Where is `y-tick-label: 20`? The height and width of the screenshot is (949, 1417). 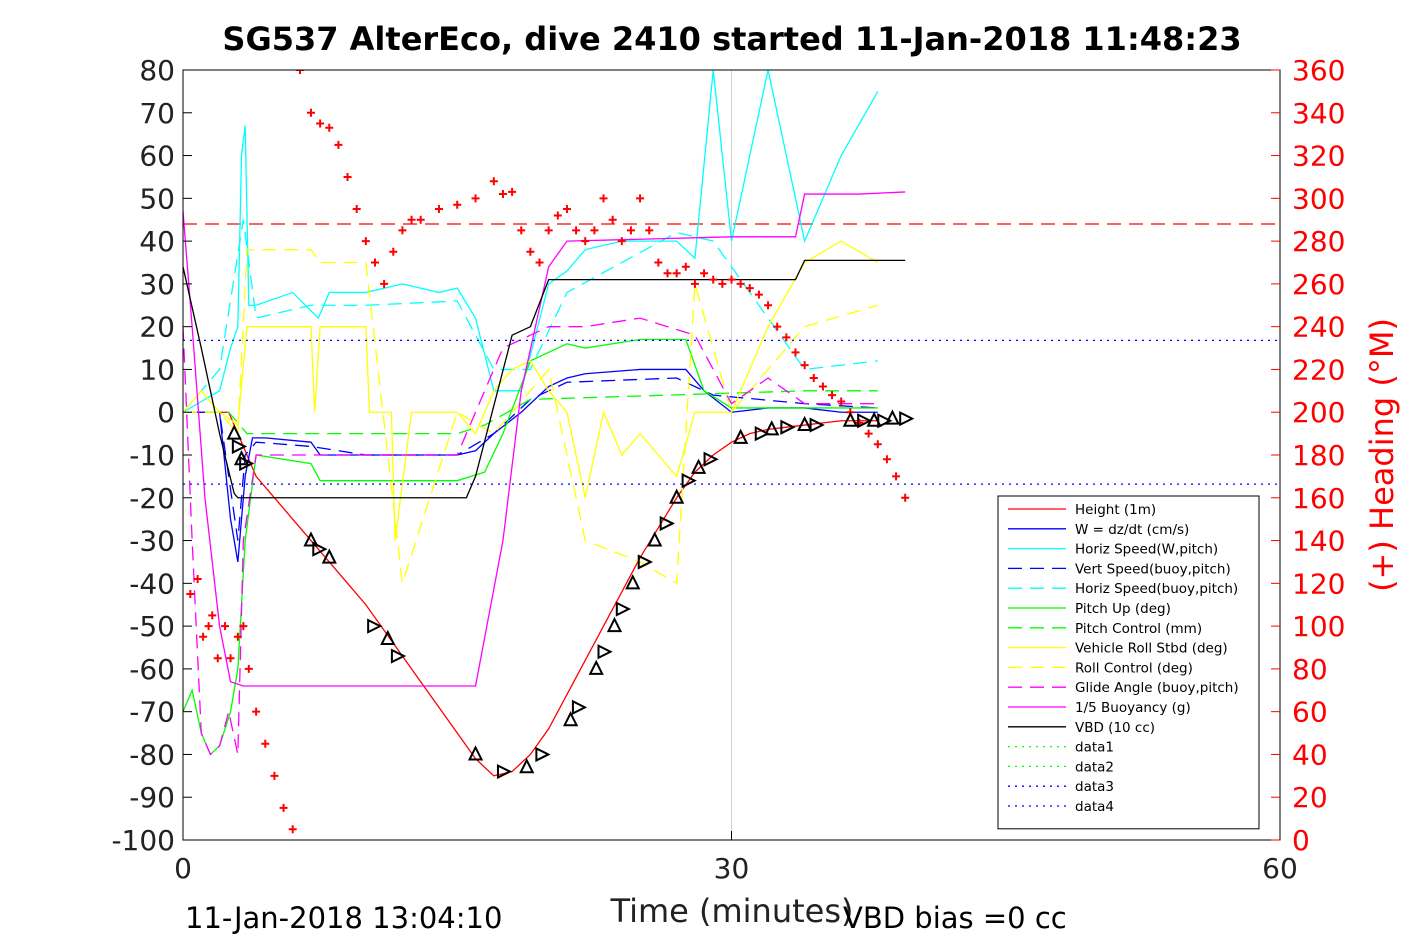 y-tick-label: 20 is located at coordinates (157, 327).